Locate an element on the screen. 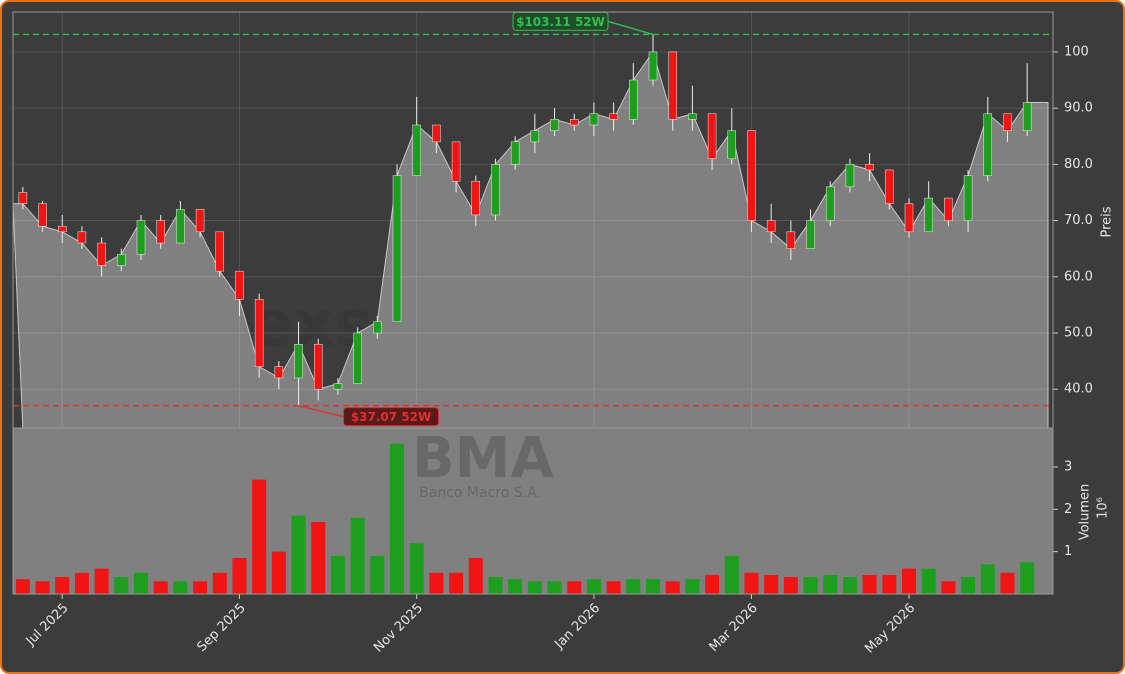  price-axis-label: Preis is located at coordinates (1107, 221).